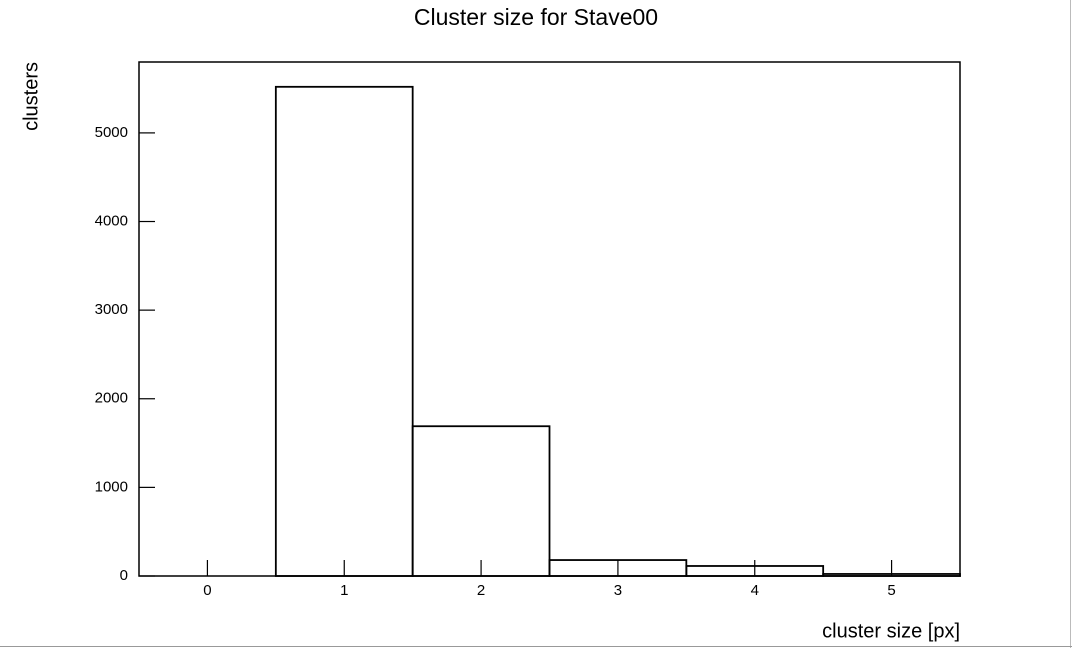  I want to click on y-tick-label: 0, so click(124, 575).